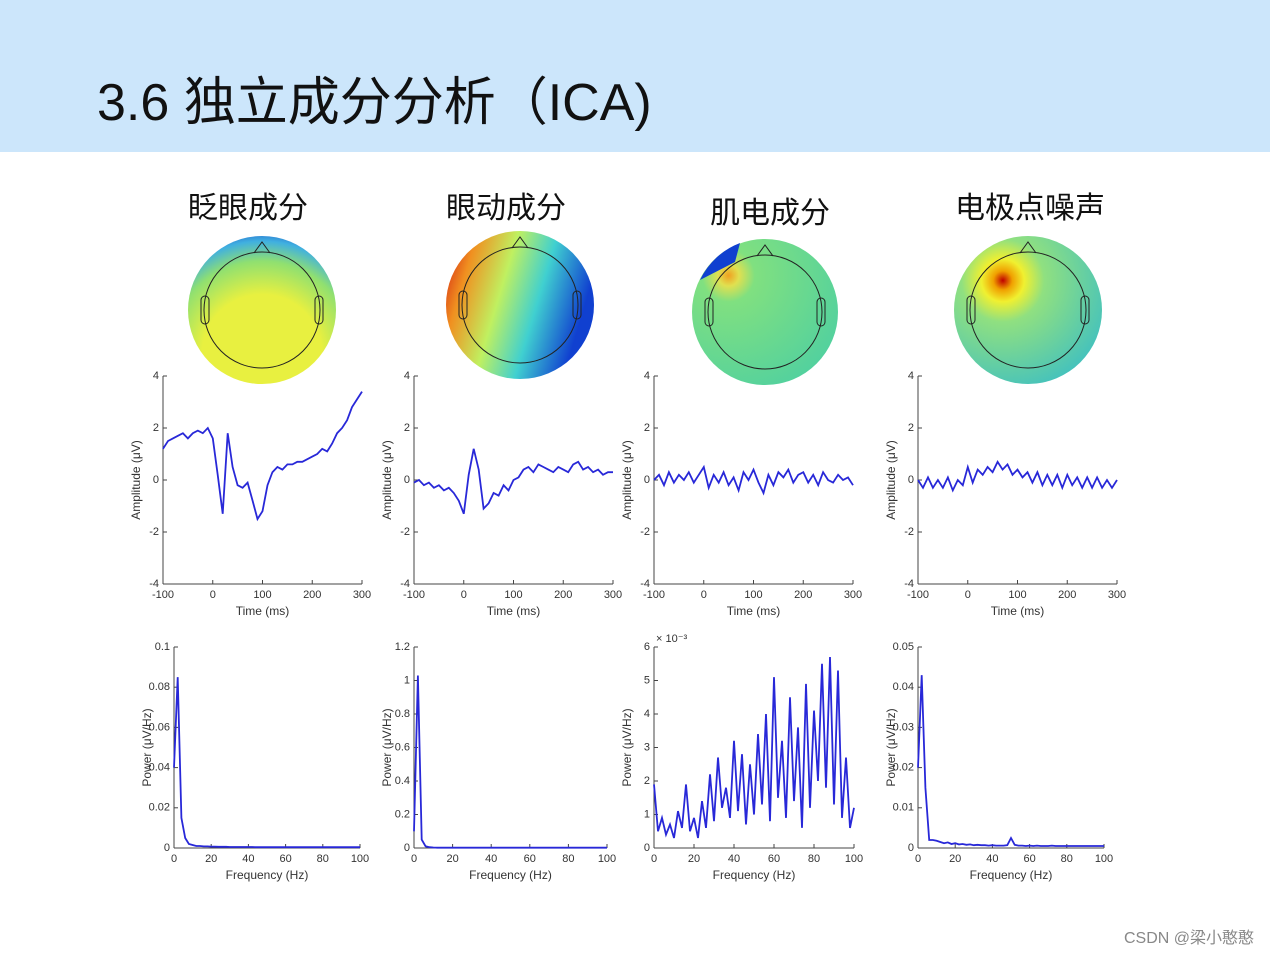 The height and width of the screenshot is (956, 1270). Describe the element at coordinates (903, 768) in the screenshot. I see `y-tick-label: 0.02` at that location.